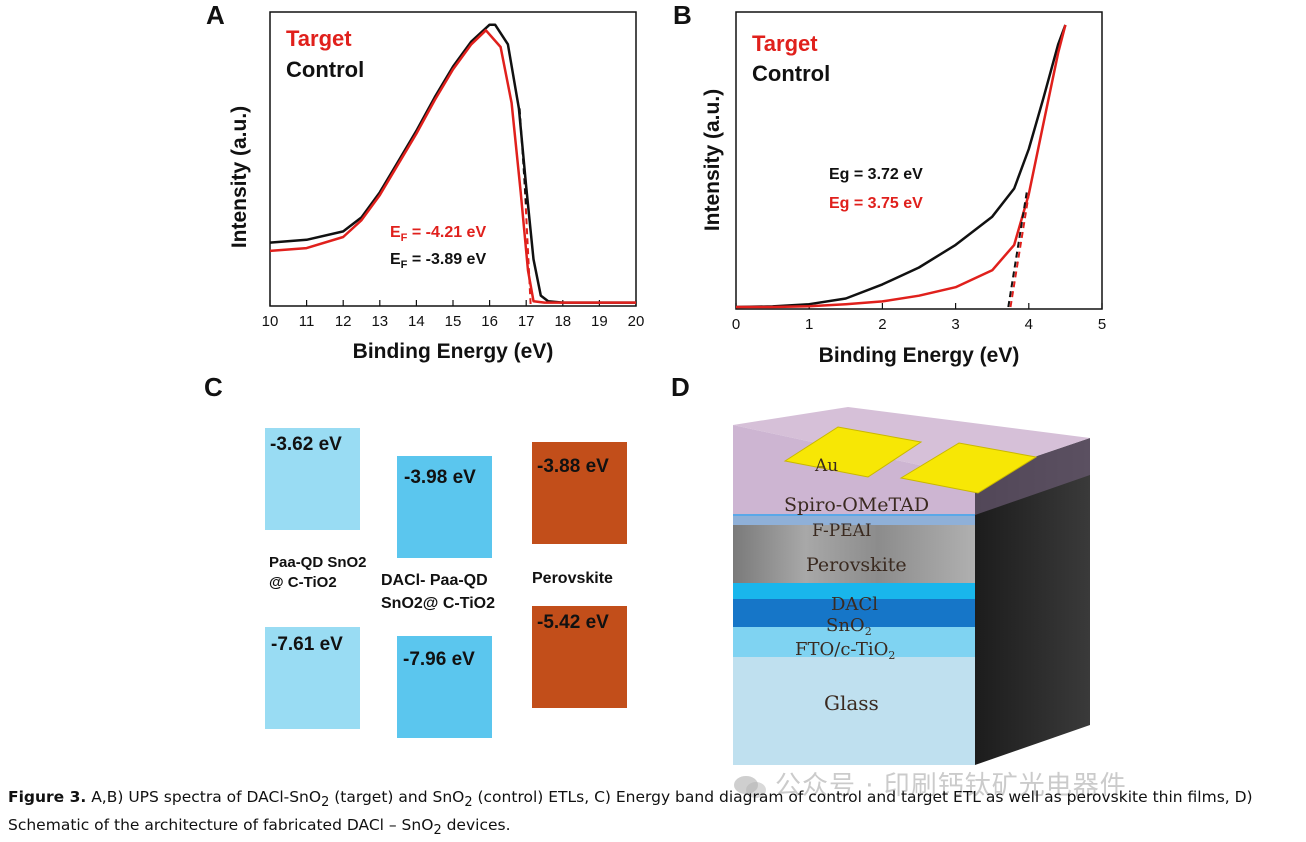 This screenshot has height=842, width=1306. Describe the element at coordinates (573, 622) in the screenshot. I see `band-vb-perovskite-label: -5.42 eV` at that location.